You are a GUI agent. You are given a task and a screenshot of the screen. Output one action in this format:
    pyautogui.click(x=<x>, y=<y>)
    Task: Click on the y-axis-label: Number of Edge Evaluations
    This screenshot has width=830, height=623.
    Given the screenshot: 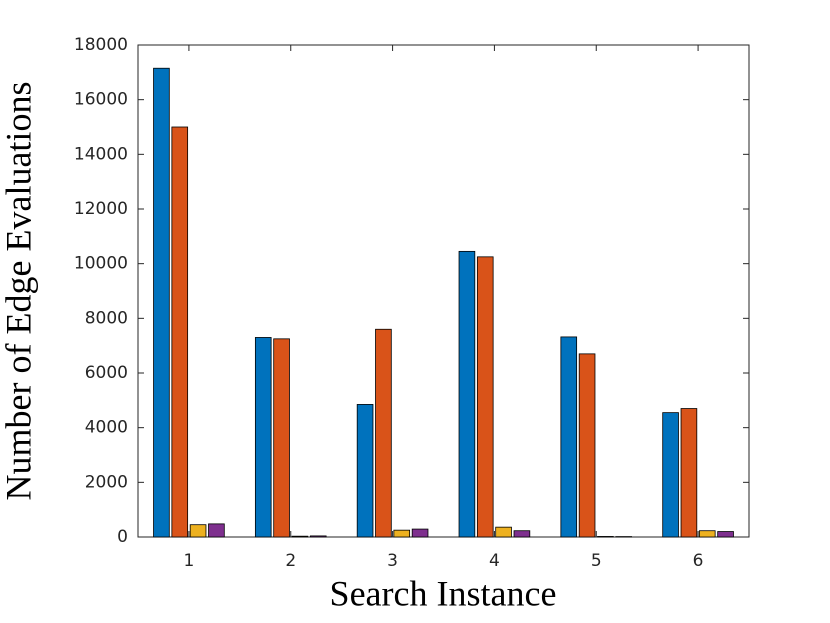 What is the action you would take?
    pyautogui.click(x=19, y=291)
    